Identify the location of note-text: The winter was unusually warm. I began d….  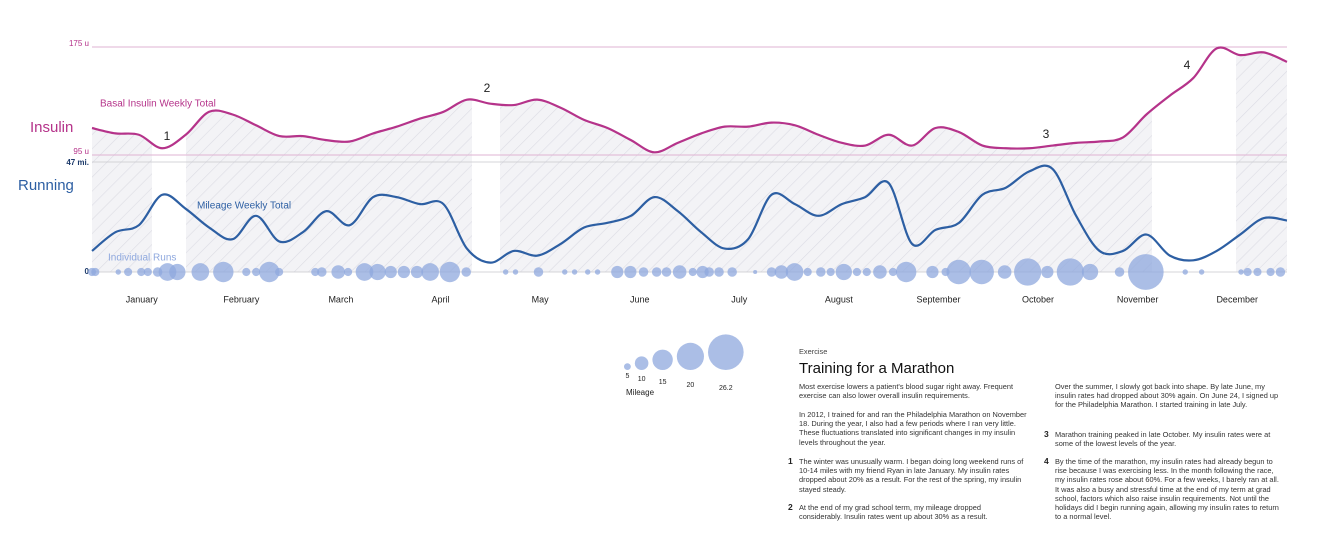
(911, 475).